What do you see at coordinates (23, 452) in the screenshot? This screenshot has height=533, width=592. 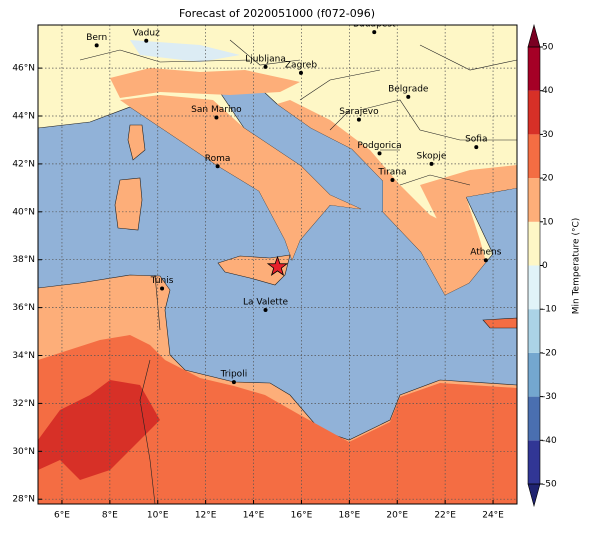 I see `lat-tick-label: 30°N` at bounding box center [23, 452].